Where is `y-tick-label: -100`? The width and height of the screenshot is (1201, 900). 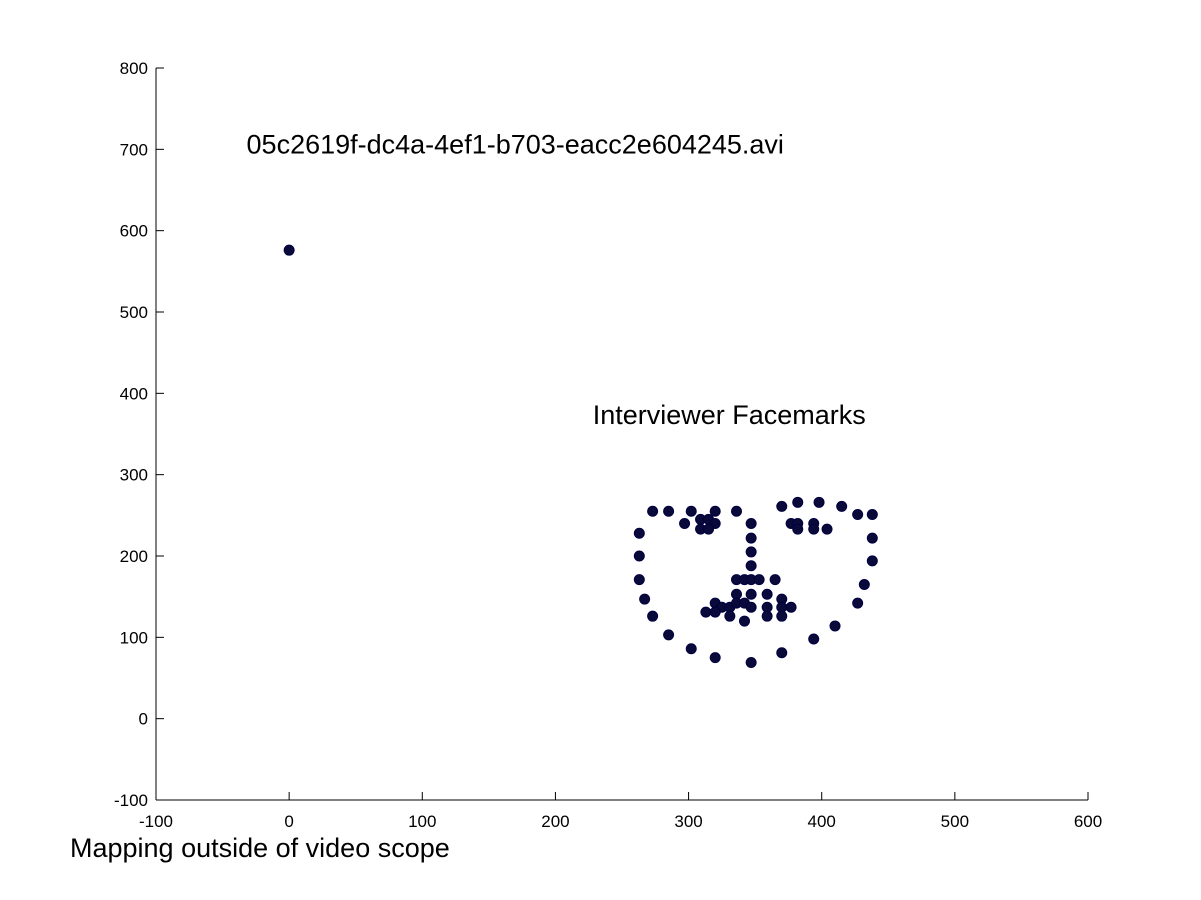 y-tick-label: -100 is located at coordinates (131, 800).